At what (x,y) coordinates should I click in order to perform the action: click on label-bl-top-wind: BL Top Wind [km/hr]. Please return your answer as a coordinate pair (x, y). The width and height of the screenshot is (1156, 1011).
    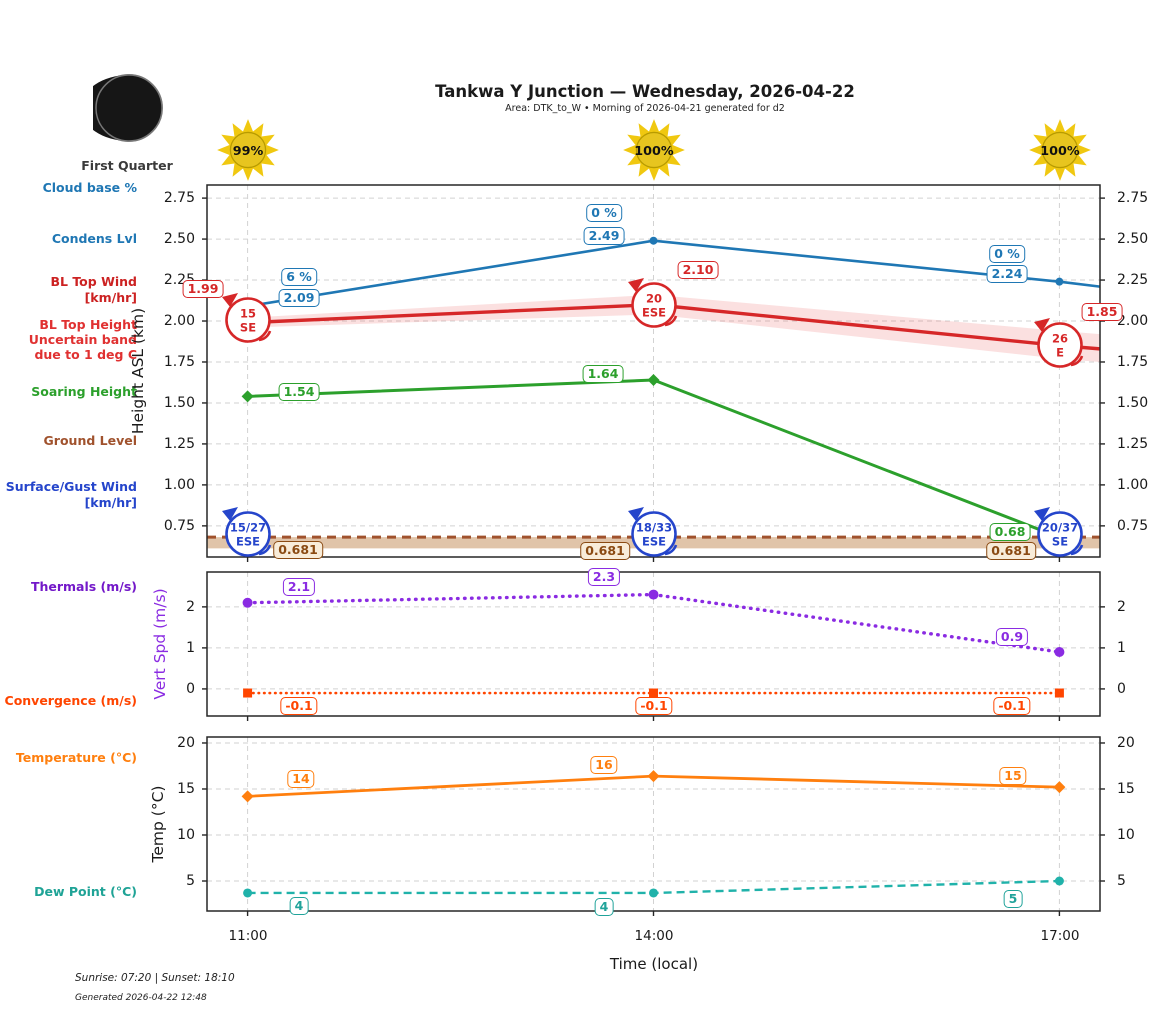
    Looking at the image, I should click on (68, 289).